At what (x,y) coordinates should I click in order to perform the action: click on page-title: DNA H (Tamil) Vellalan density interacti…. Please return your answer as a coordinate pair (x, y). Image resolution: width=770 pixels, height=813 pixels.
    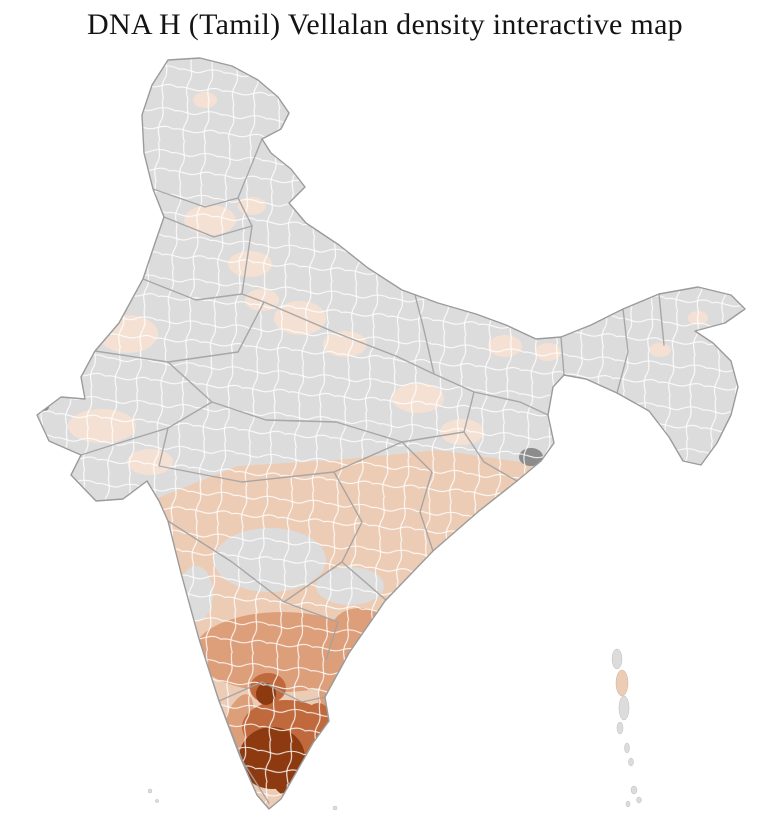
    Looking at the image, I should click on (385, 24).